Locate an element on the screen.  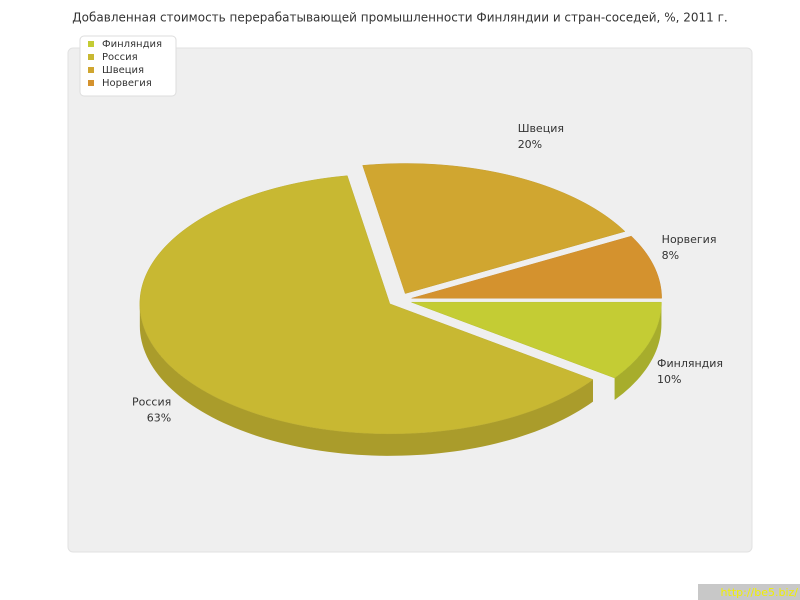
data-label-value: 20% is located at coordinates (530, 144).